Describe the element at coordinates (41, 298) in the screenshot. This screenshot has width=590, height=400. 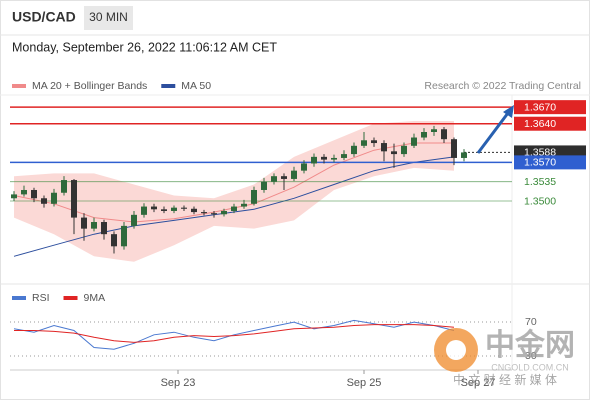
I see `legend-label: RSI` at that location.